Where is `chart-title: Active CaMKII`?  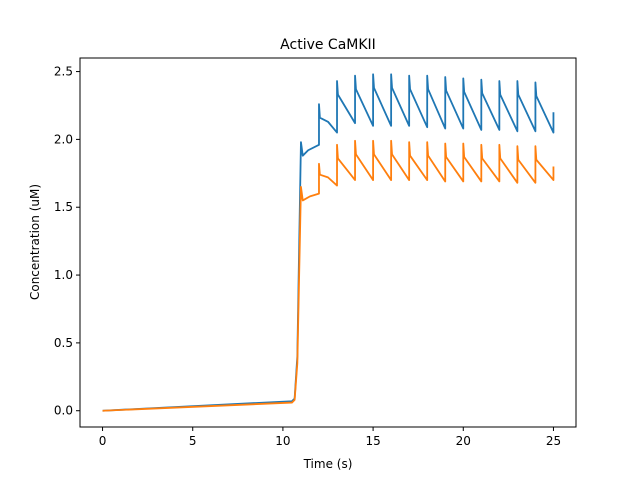
chart-title: Active CaMKII is located at coordinates (328, 45).